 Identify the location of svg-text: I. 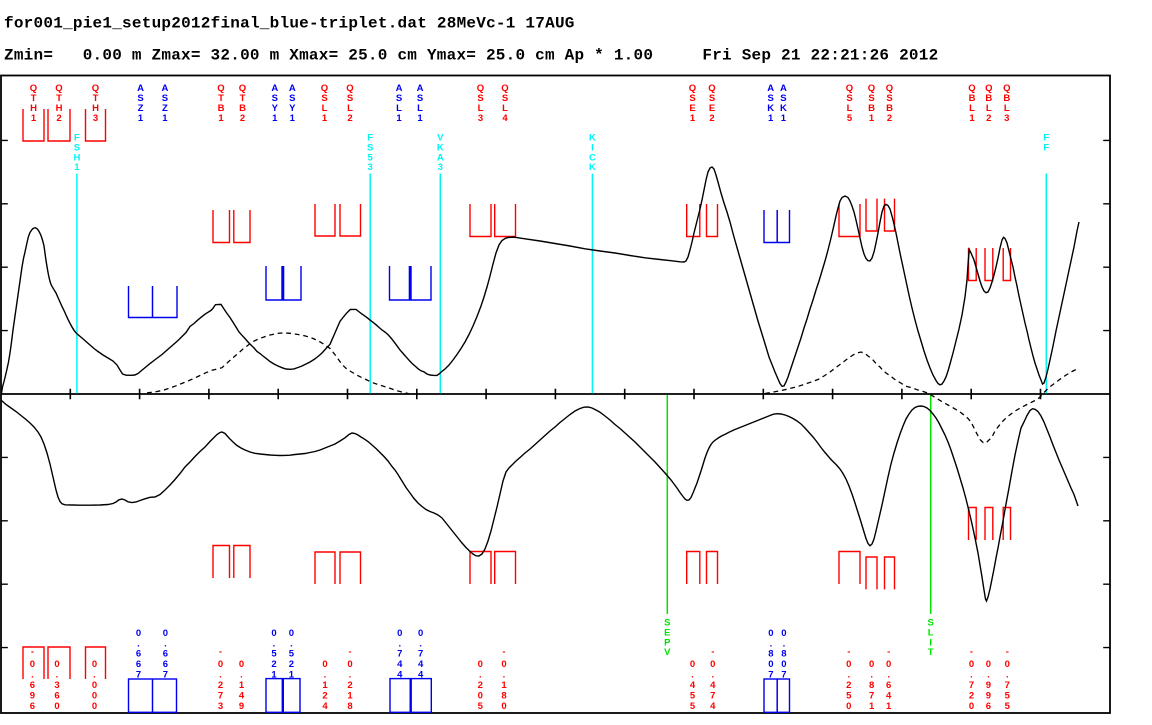
(930, 642).